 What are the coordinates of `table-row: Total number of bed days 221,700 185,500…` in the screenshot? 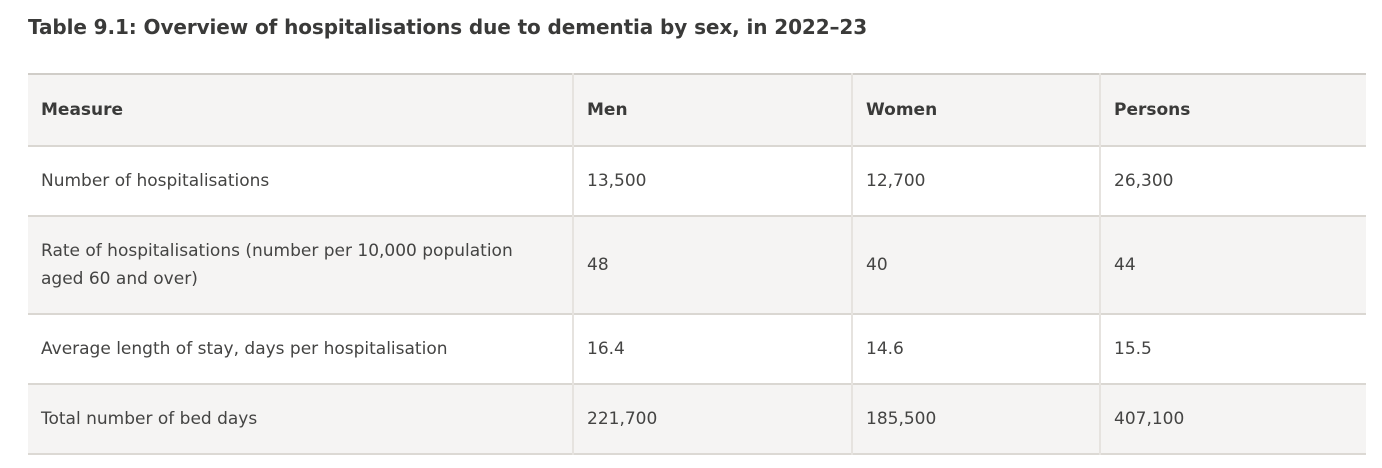 It's located at (697, 418).